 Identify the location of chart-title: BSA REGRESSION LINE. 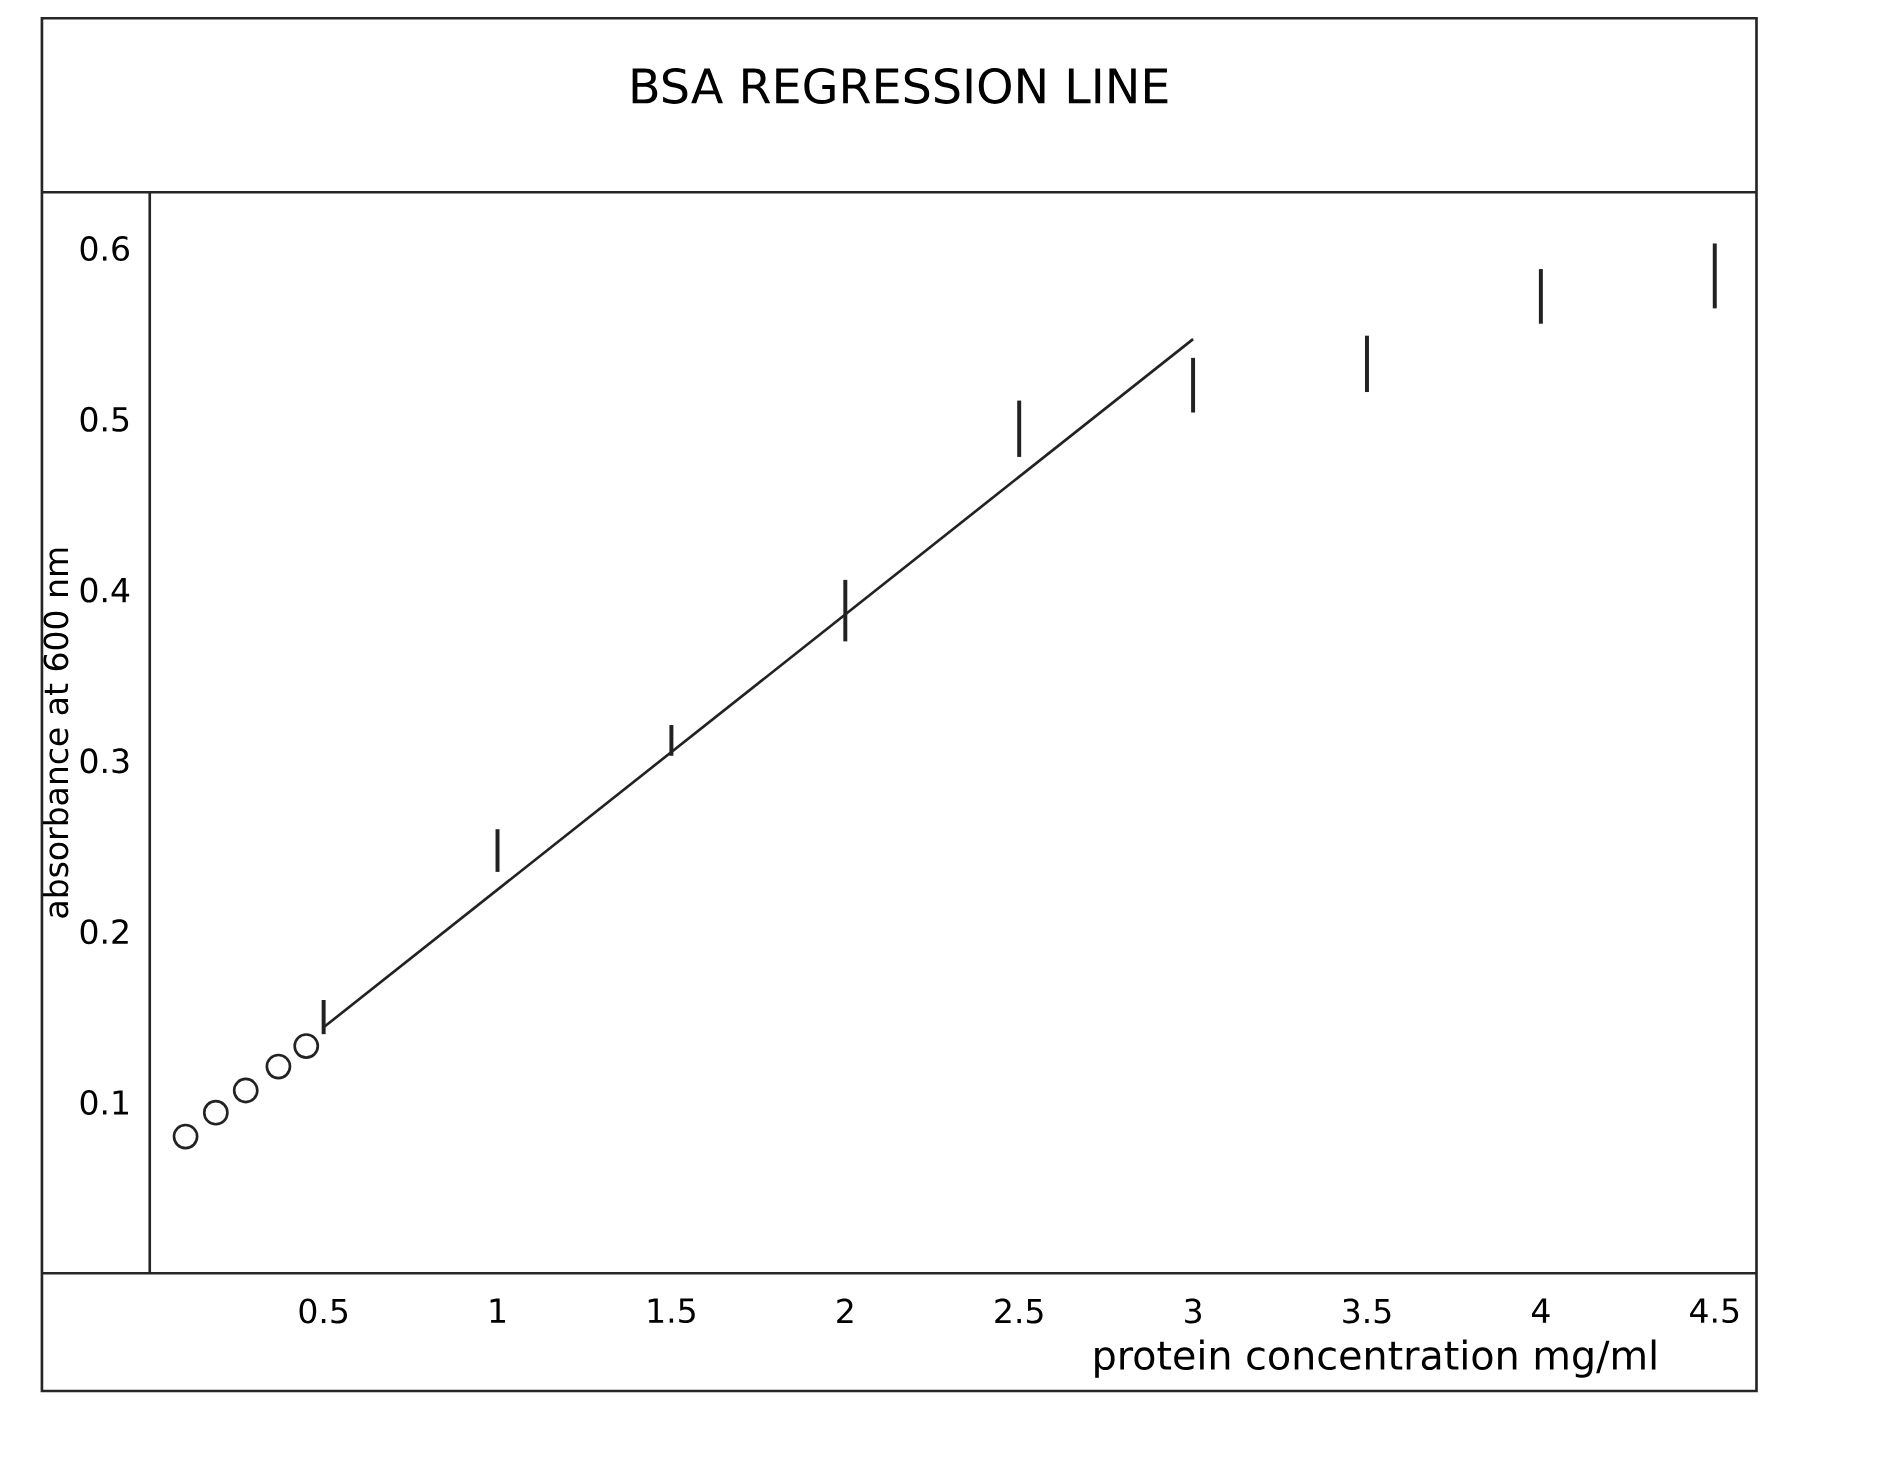
(900, 85).